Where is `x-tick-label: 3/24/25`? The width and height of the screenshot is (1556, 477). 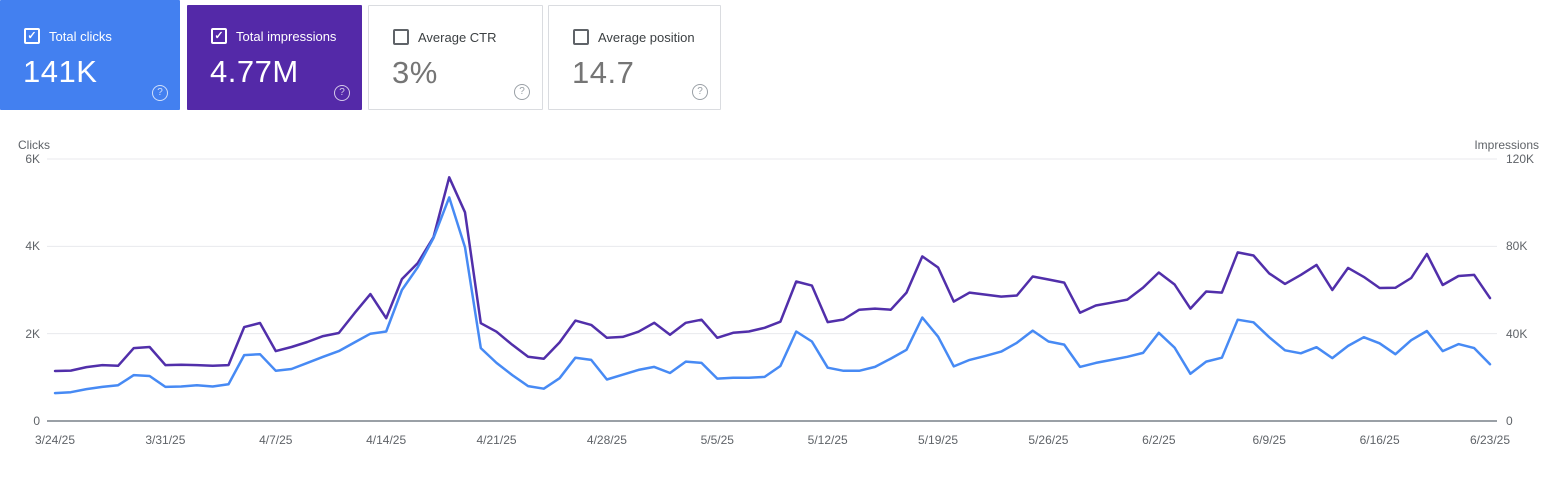
x-tick-label: 3/24/25 is located at coordinates (55, 440).